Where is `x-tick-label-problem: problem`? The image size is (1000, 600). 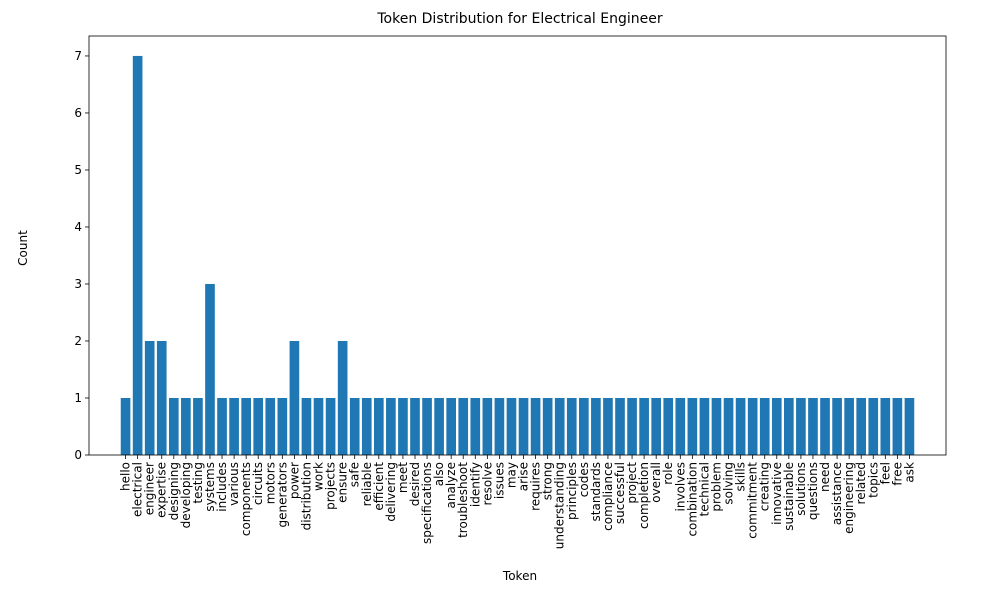 x-tick-label-problem: problem is located at coordinates (716, 487).